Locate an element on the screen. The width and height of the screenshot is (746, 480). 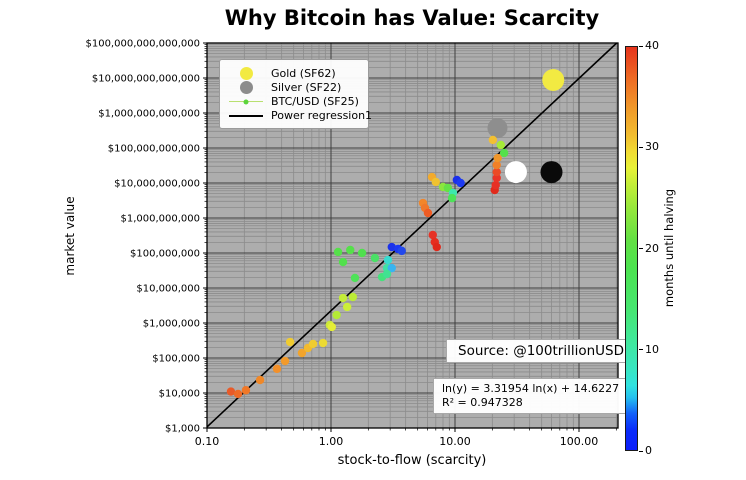
colorbar-tick-label: 30 is located at coordinates (652, 147).